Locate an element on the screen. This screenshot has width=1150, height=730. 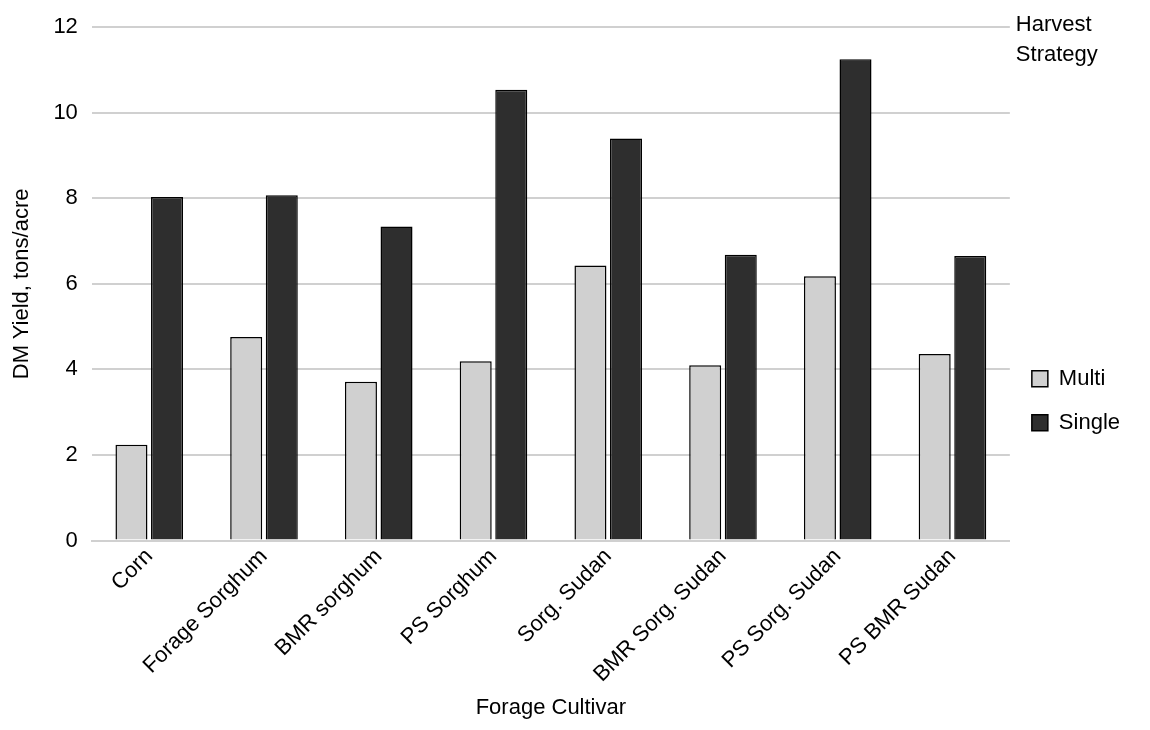
y-tick-label: 2 is located at coordinates (71, 454).